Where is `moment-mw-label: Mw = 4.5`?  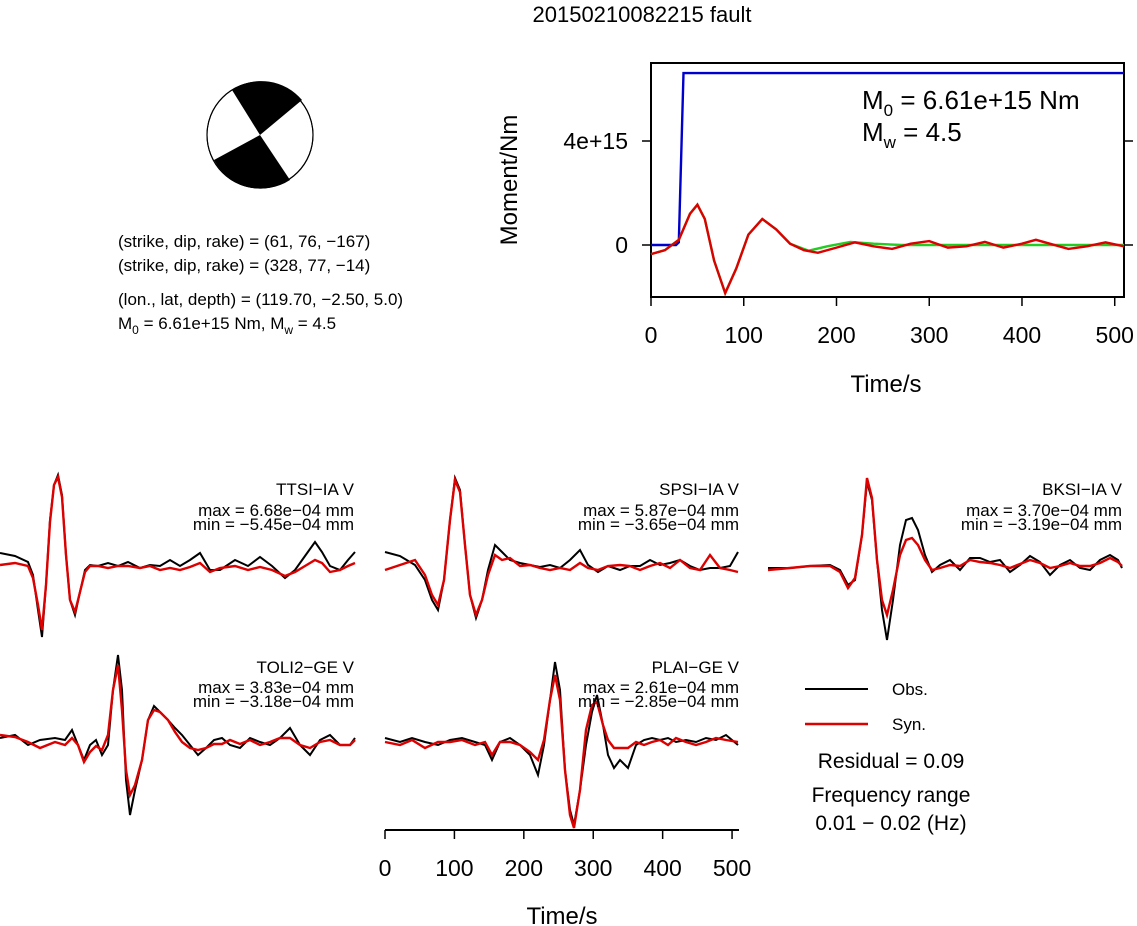
moment-mw-label: Mw = 4.5 is located at coordinates (912, 134).